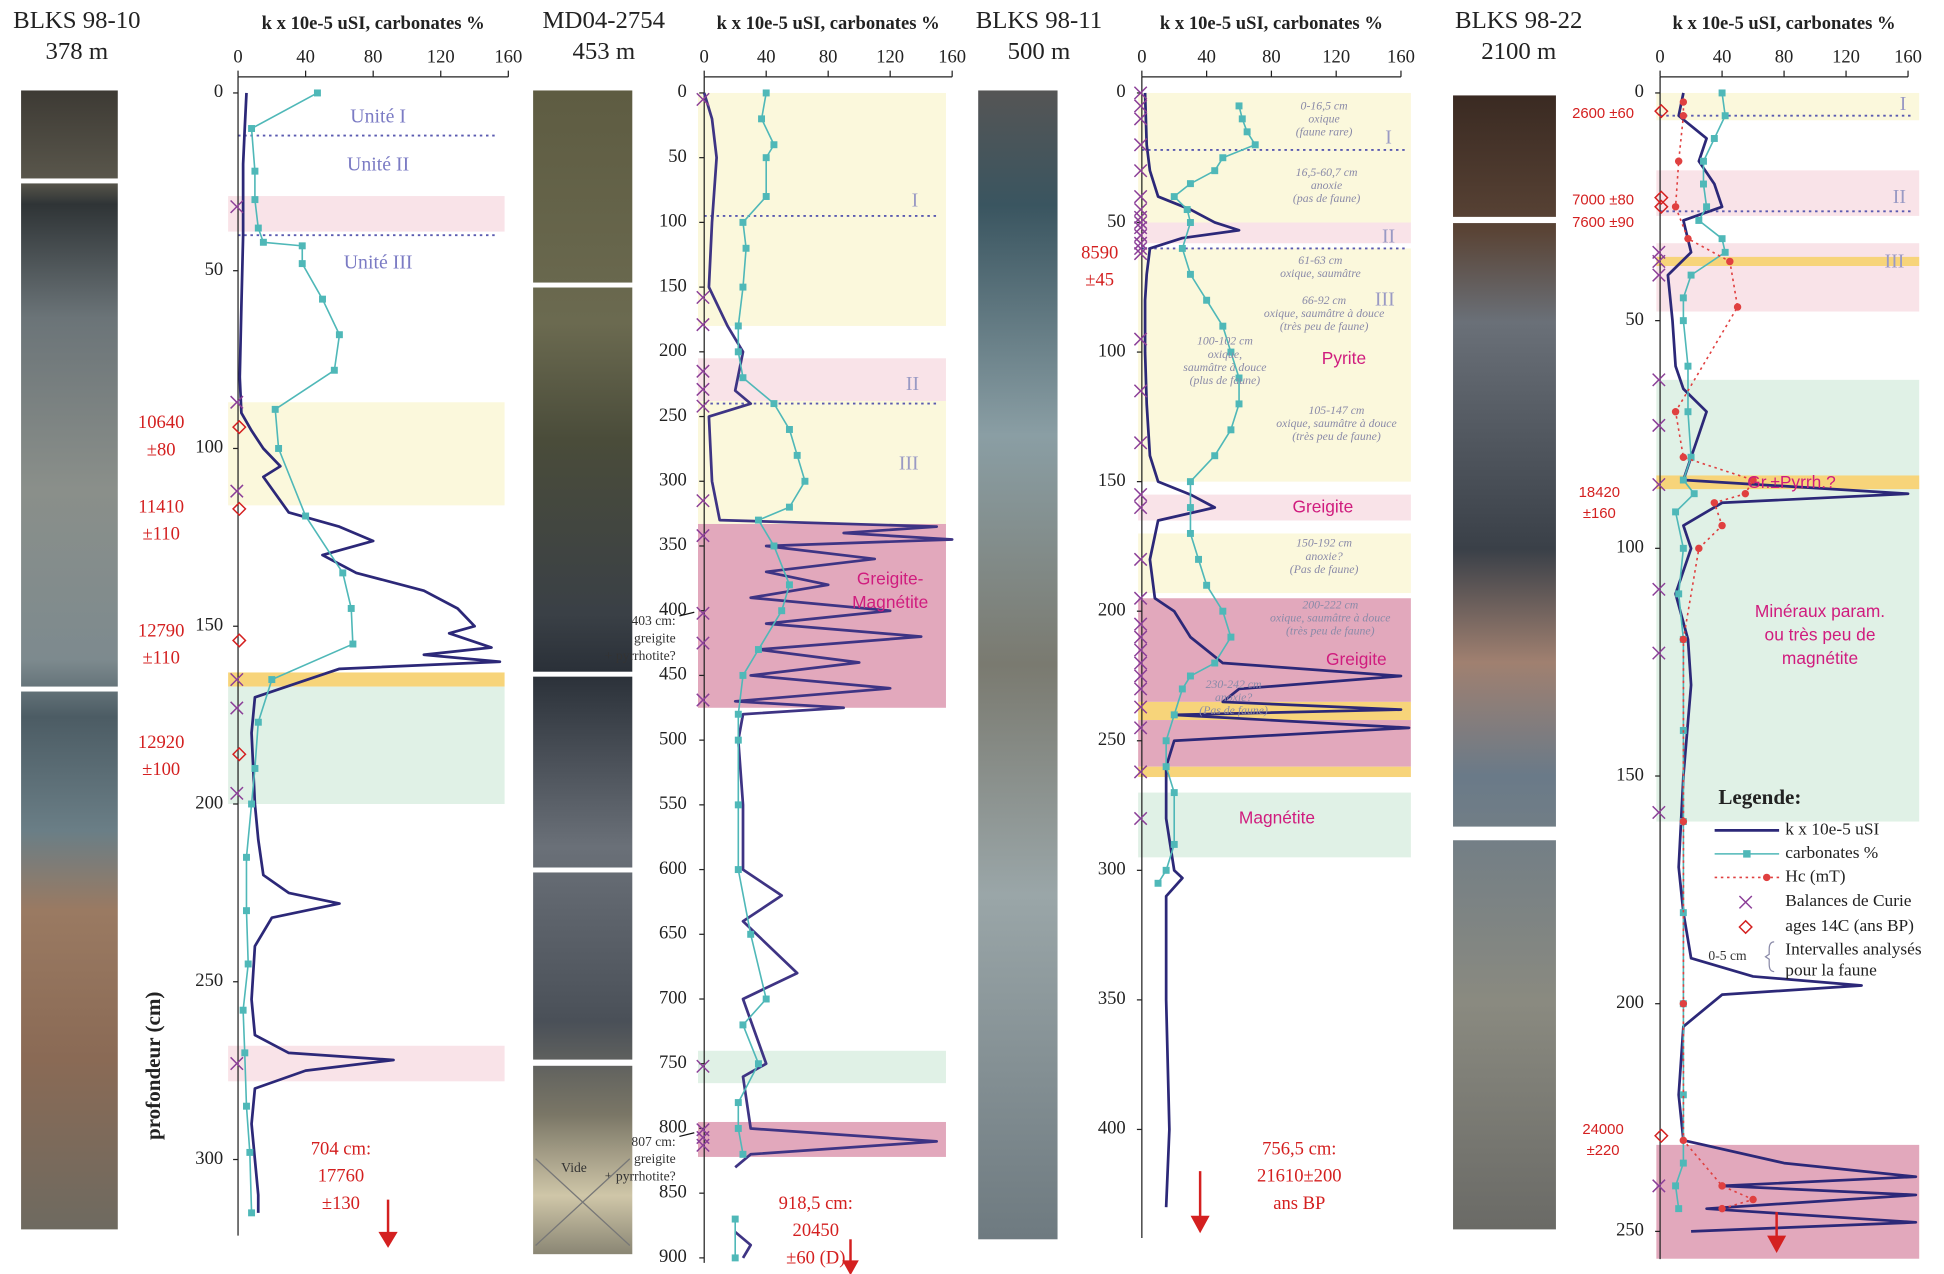 The image size is (1944, 1274). Describe the element at coordinates (1322, 507) in the screenshot. I see `annotation: Greigite` at that location.